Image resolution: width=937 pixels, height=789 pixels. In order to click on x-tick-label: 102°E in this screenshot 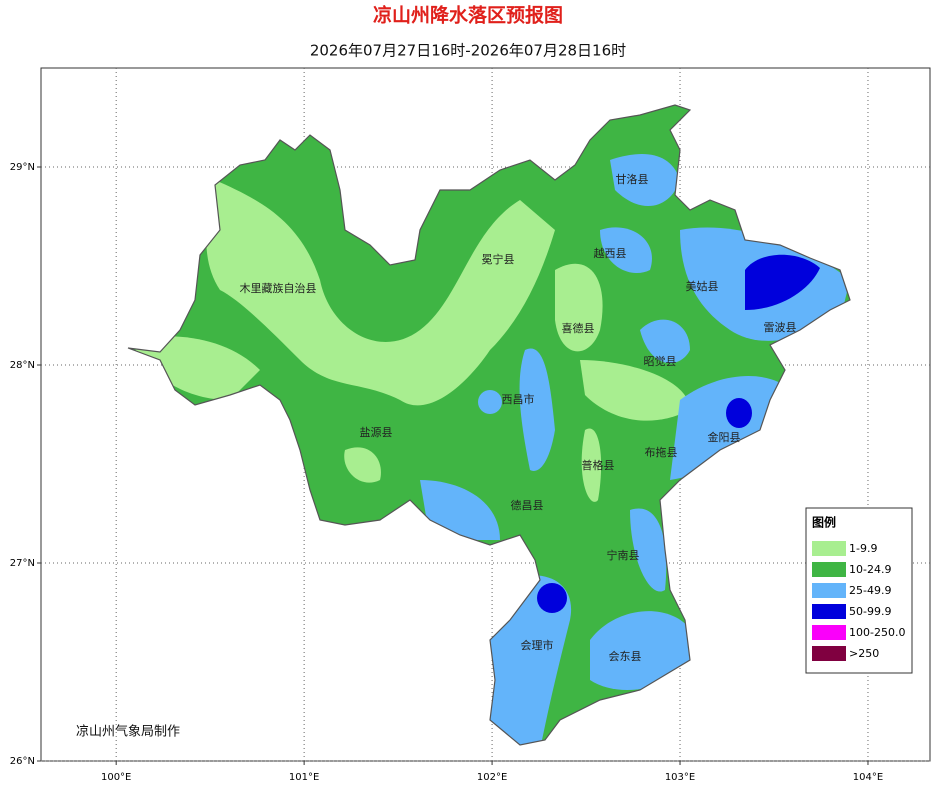, I will do `click(492, 777)`.